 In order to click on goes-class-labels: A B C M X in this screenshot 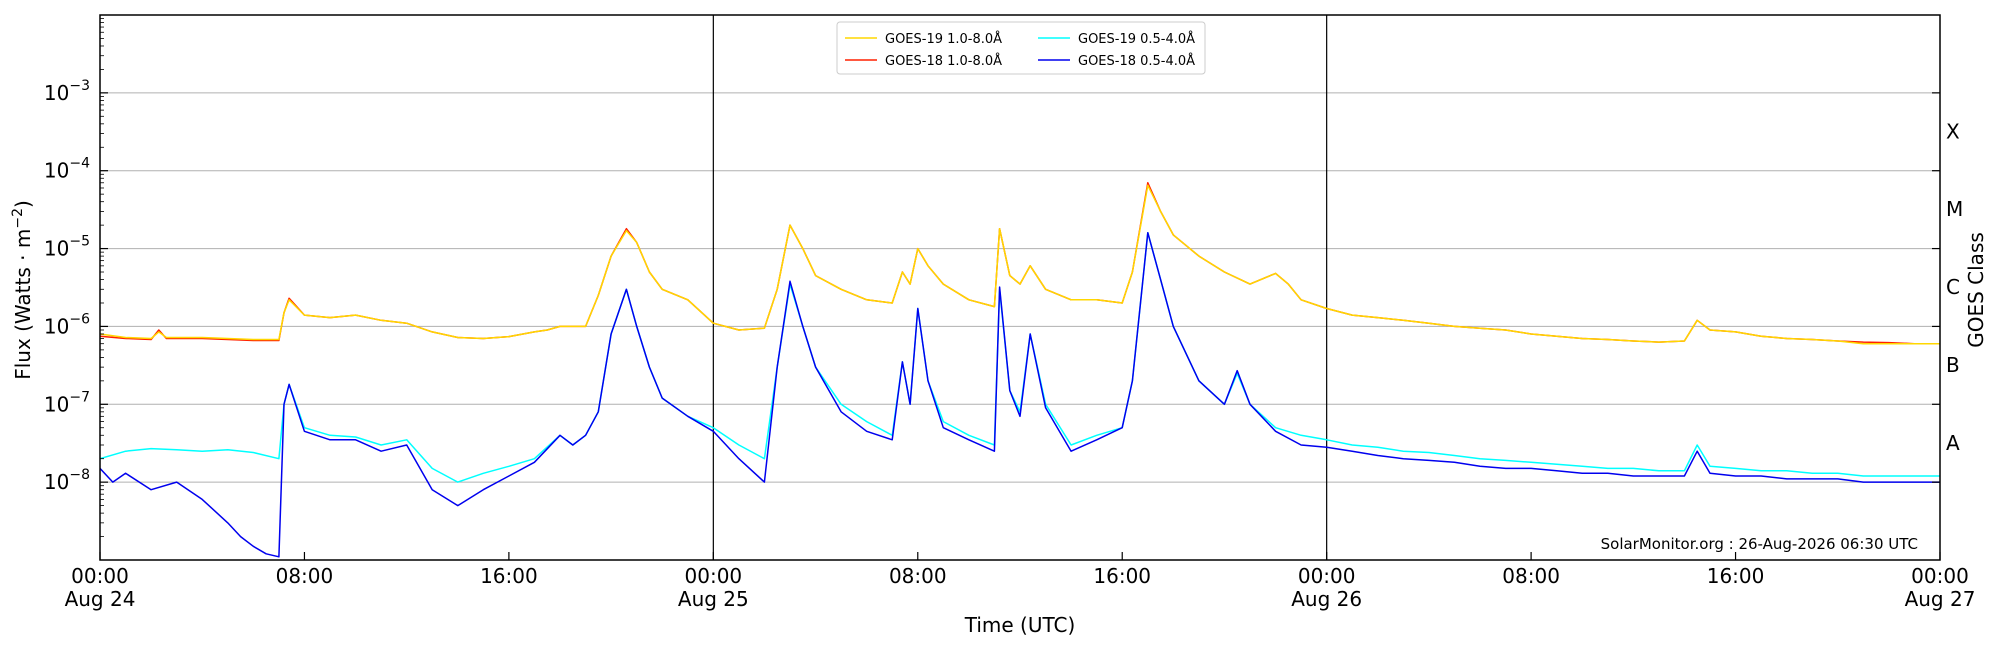, I will do `click(1954, 286)`.